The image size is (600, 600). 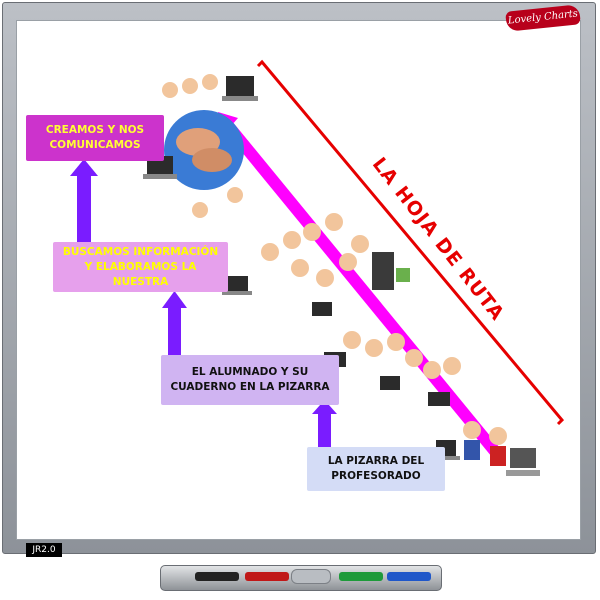 I want to click on step-create-communicate: CREAMOS Y NOS COMUNICAMOS, so click(x=95, y=138).